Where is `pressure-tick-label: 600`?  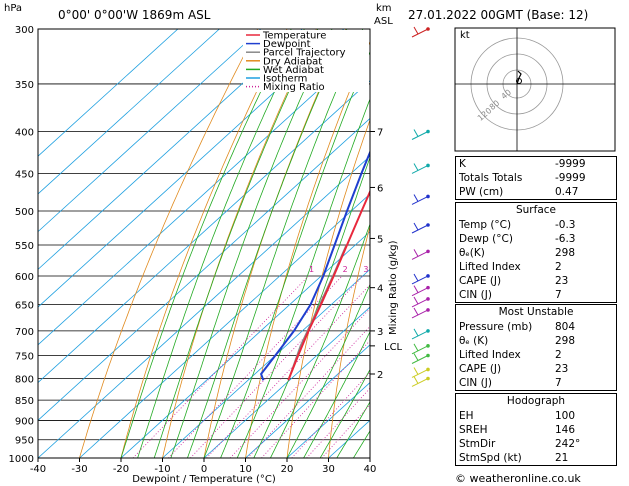 pressure-tick-label: 600 is located at coordinates (24, 277).